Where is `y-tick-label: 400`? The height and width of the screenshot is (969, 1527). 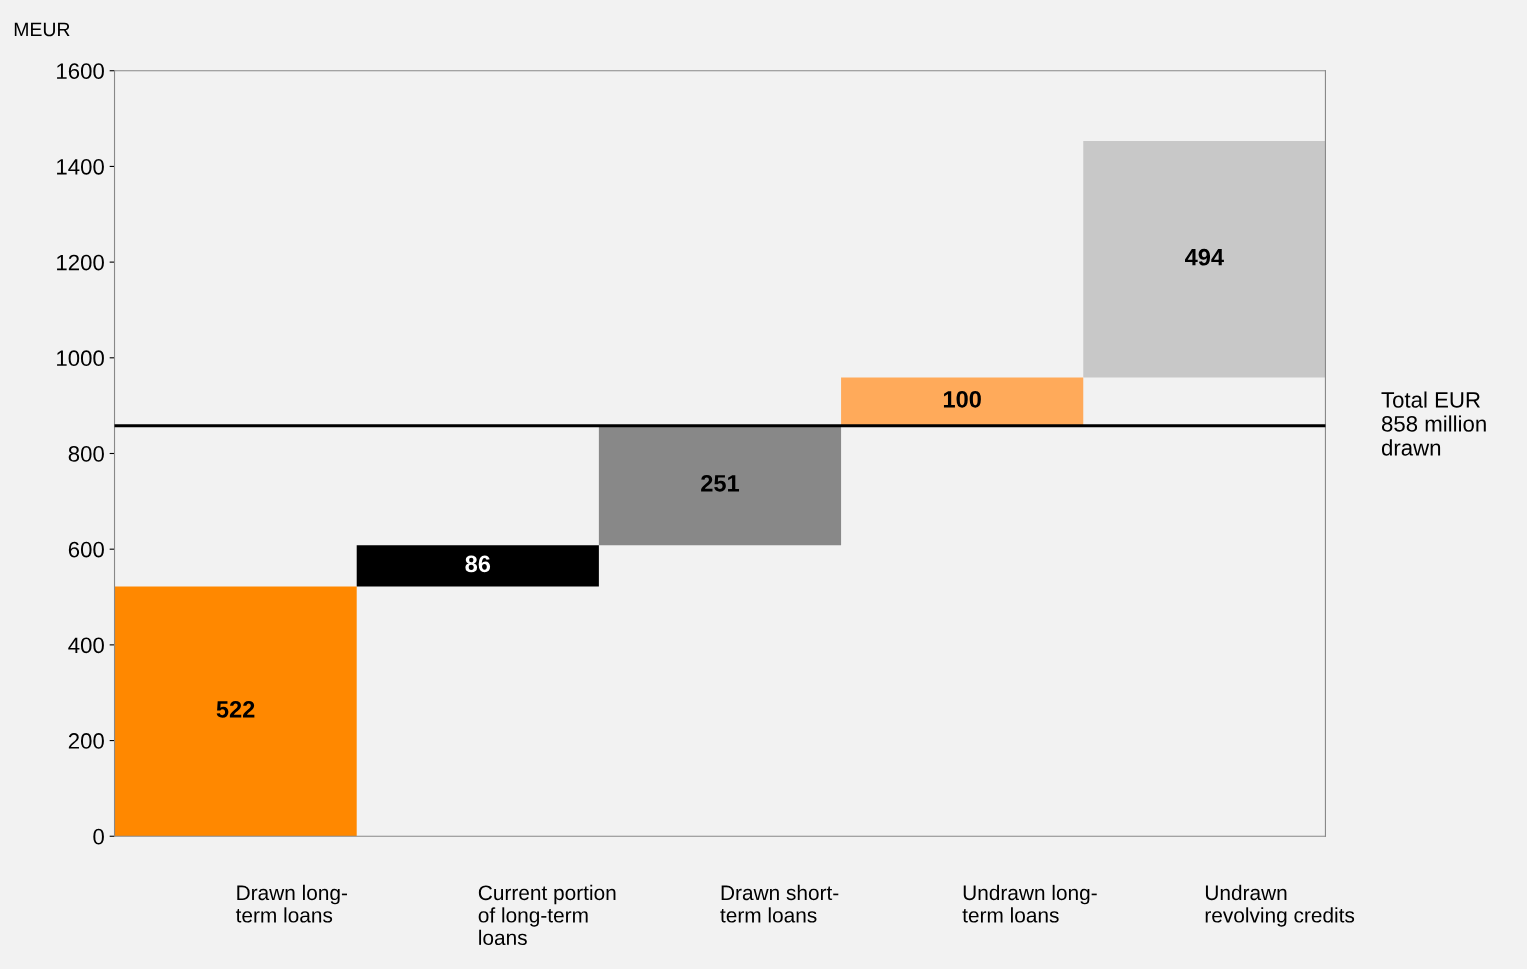
y-tick-label: 400 is located at coordinates (86, 645).